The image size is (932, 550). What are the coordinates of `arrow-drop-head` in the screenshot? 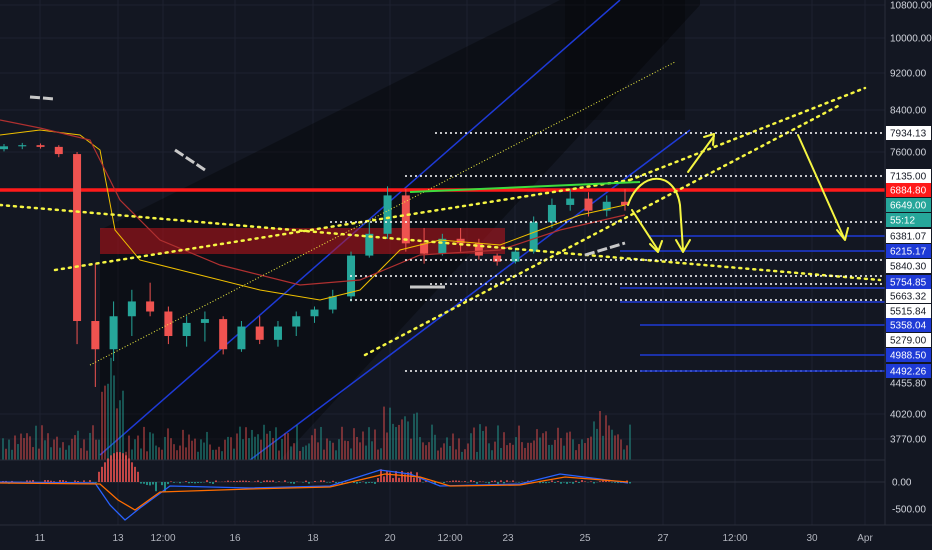 It's located at (656, 246).